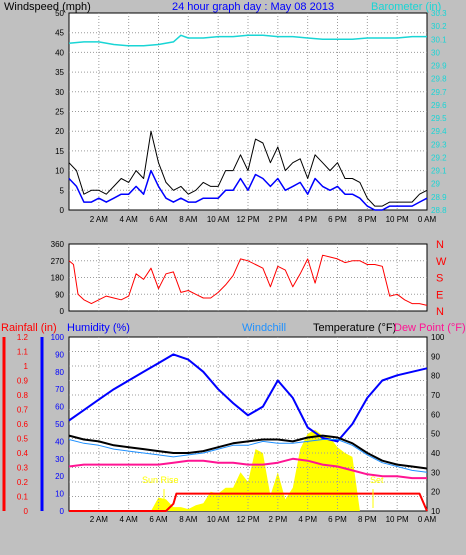  I want to click on time-tick-label: 6 PM, so click(337, 519).